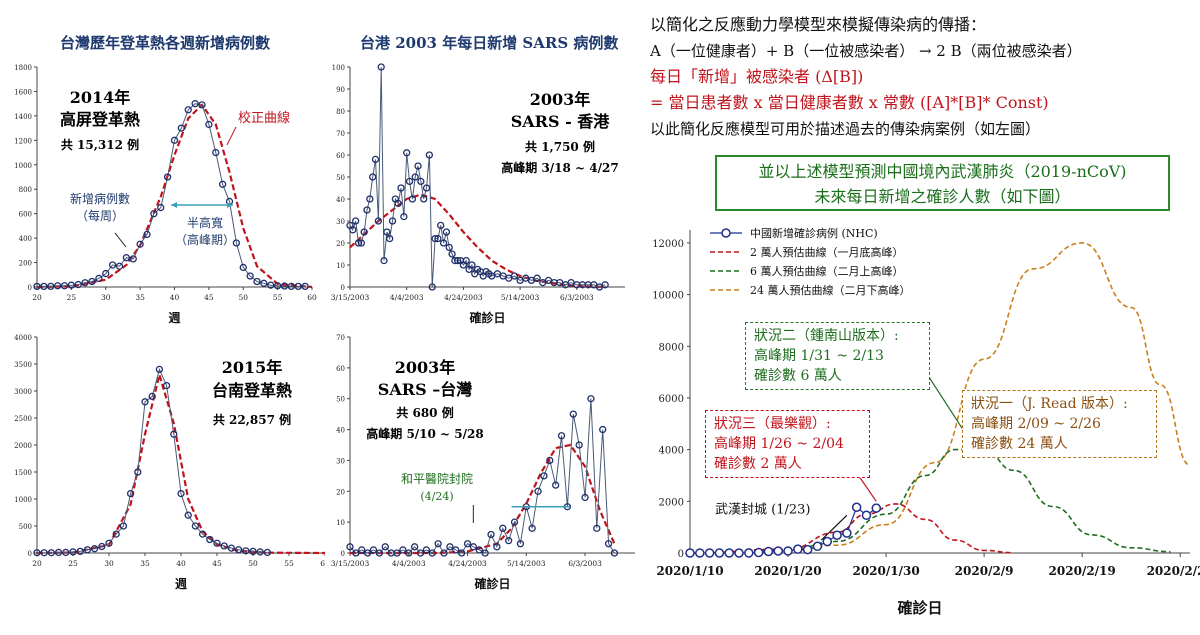  Describe the element at coordinates (338, 68) in the screenshot. I see `y-tick-label: 100` at that location.